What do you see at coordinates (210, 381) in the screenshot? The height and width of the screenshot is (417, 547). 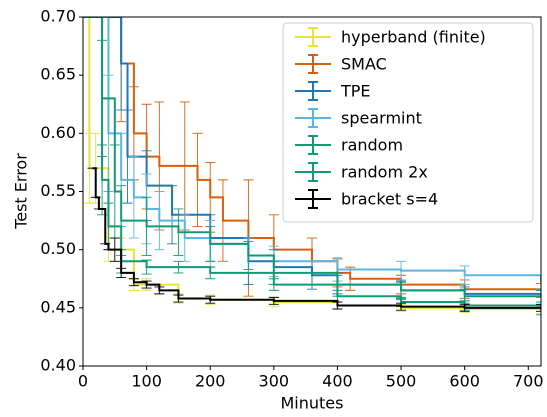 I see `x-tick-label: 200` at bounding box center [210, 381].